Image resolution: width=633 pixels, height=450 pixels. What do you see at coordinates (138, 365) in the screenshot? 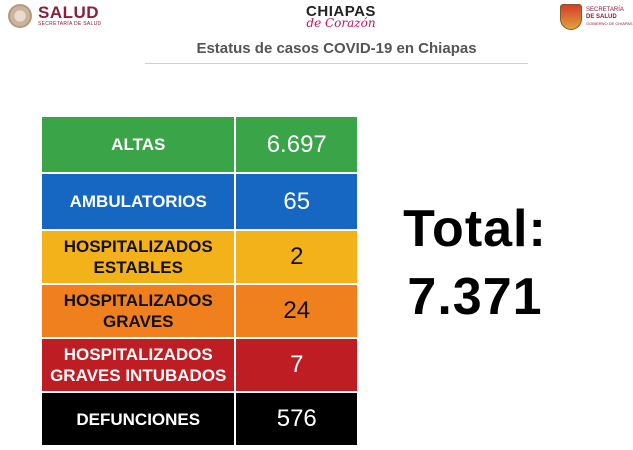
I see `row-label: HOSPITALIZADOS GRAVES INTUBADOS` at bounding box center [138, 365].